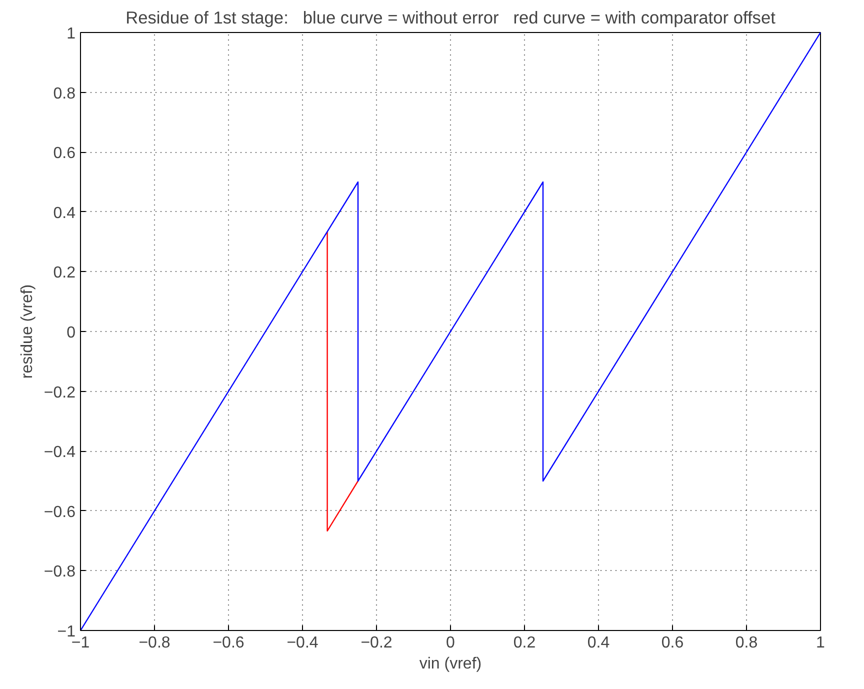 This screenshot has width=864, height=689. What do you see at coordinates (376, 643) in the screenshot?
I see `x-tick-label: −0.2` at bounding box center [376, 643].